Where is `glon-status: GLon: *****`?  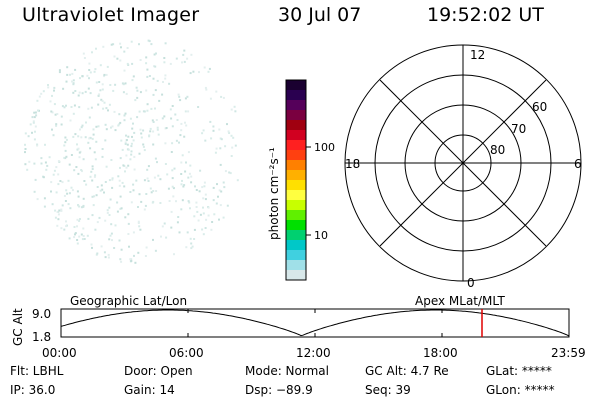 glon-status: GLon: ***** is located at coordinates (520, 390).